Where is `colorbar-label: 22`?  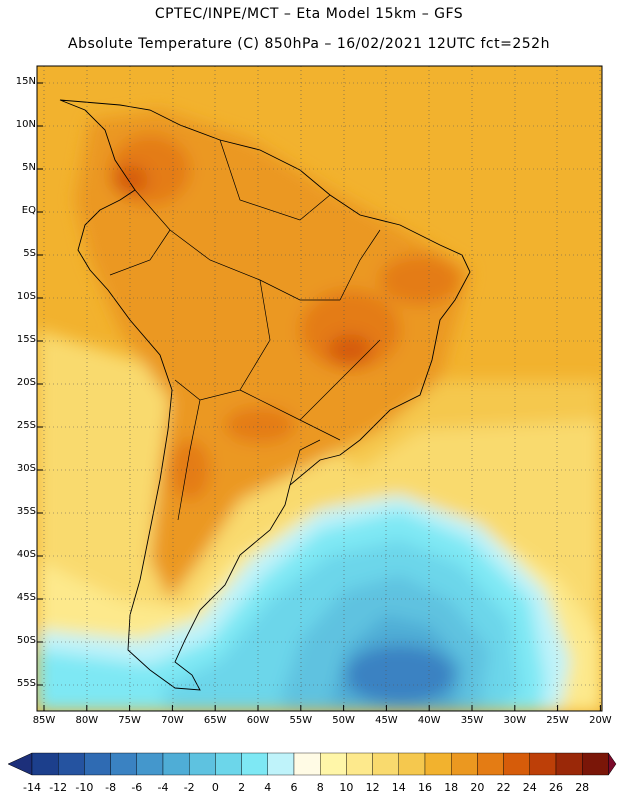
colorbar-label: 22 is located at coordinates (503, 787).